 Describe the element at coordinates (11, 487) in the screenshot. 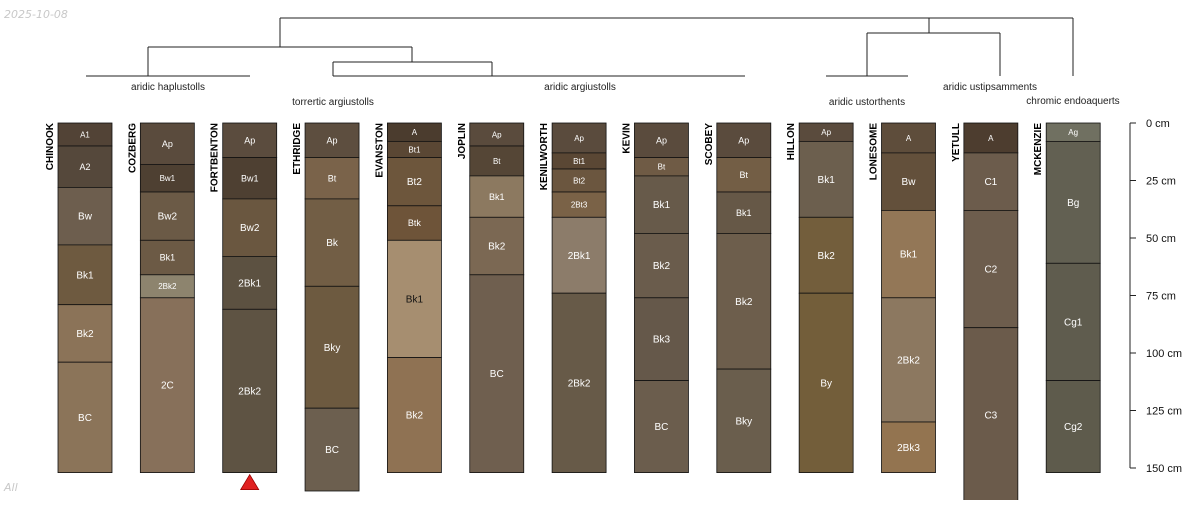

I see `corner-label: All` at that location.